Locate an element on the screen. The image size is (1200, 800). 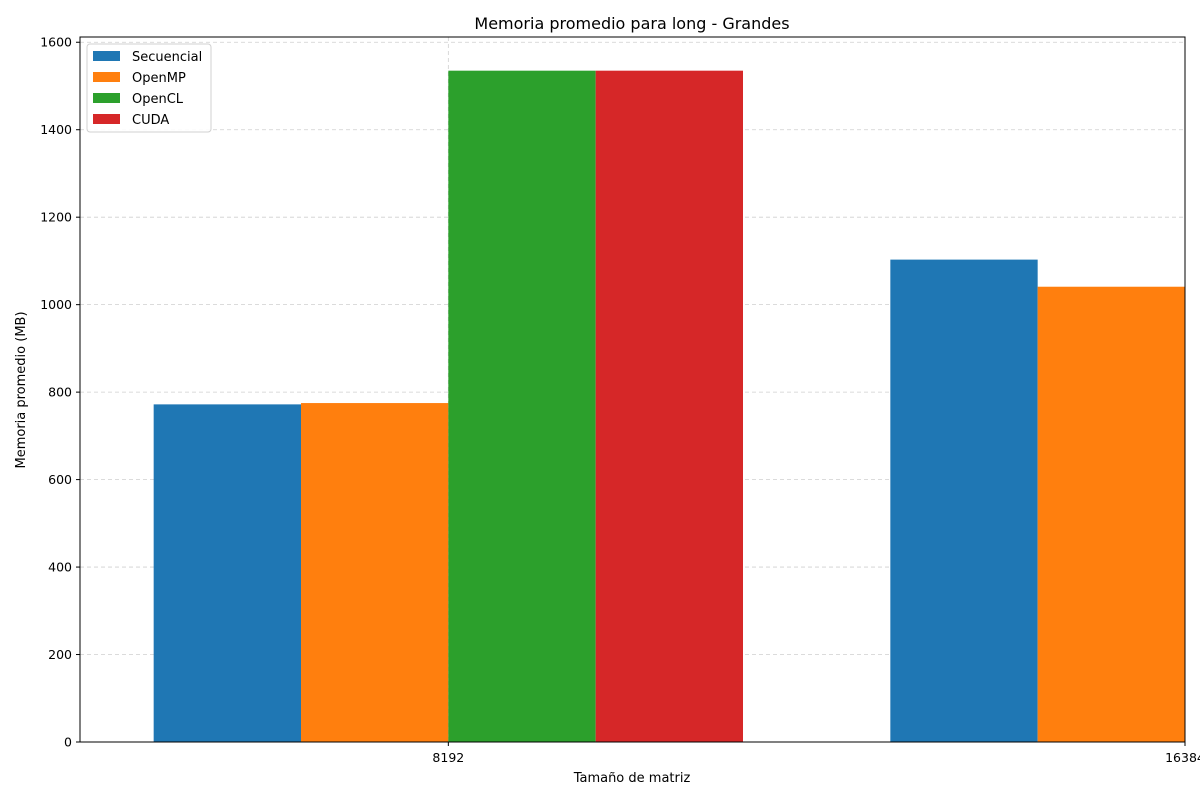
y-tick-label: 400 is located at coordinates (60, 567).